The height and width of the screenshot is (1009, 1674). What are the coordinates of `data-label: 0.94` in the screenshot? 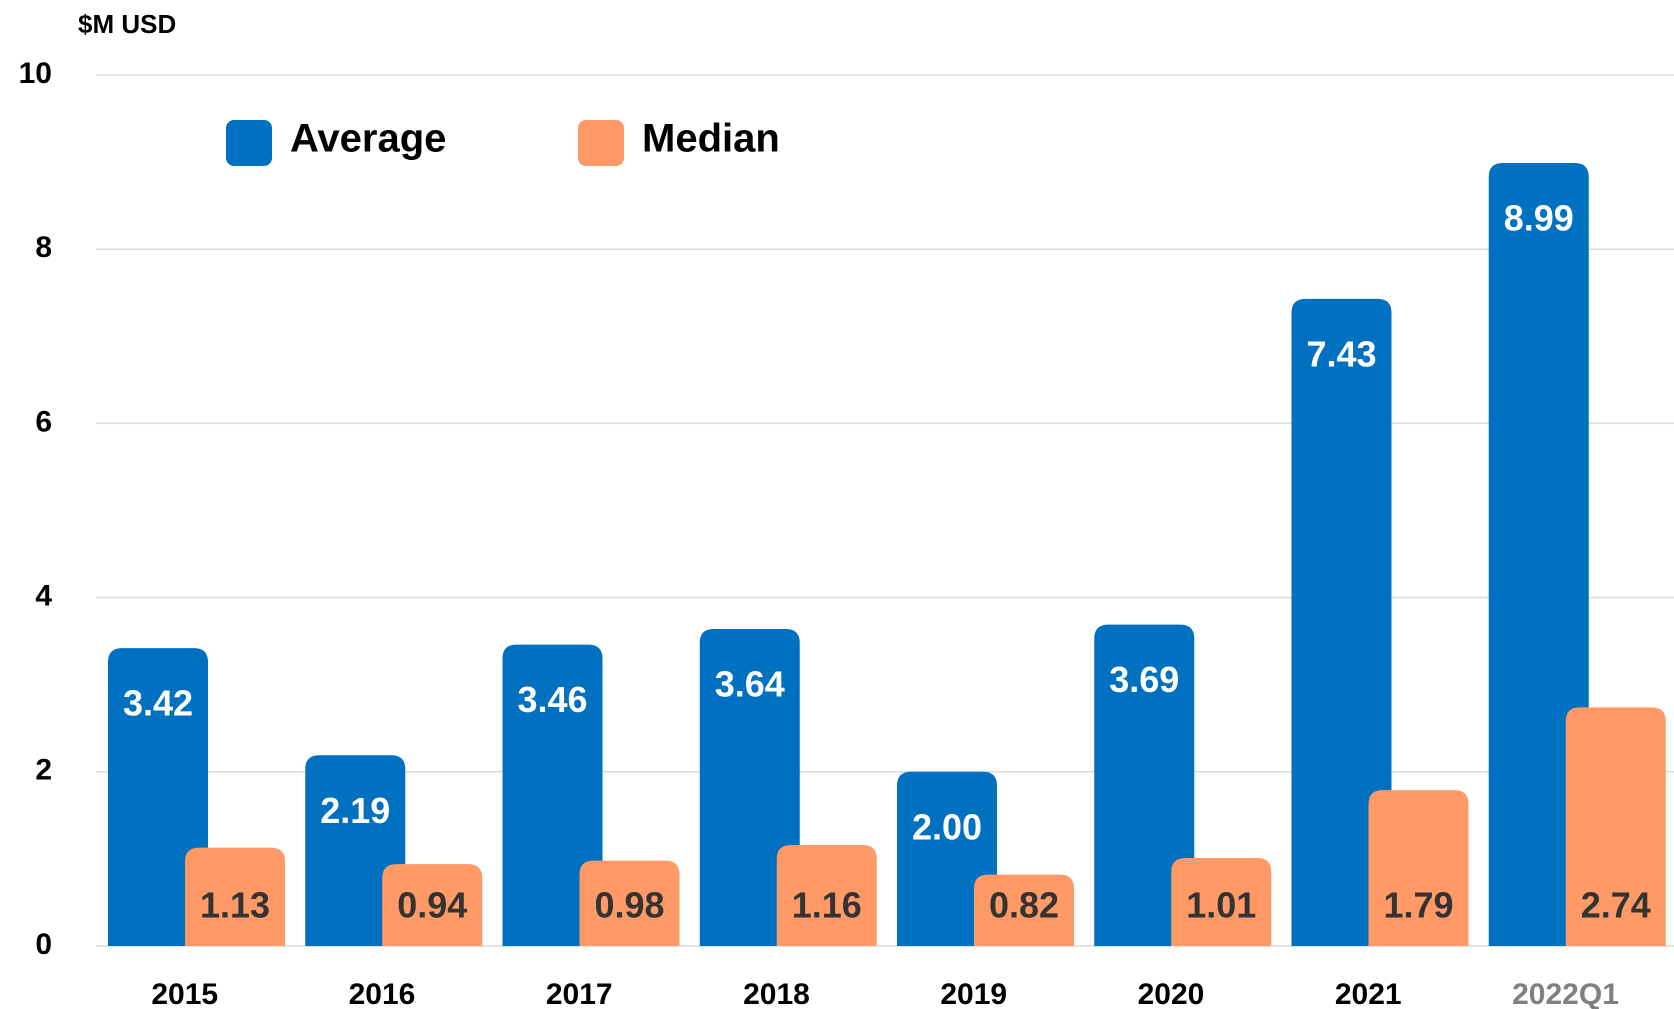 It's located at (432, 905).